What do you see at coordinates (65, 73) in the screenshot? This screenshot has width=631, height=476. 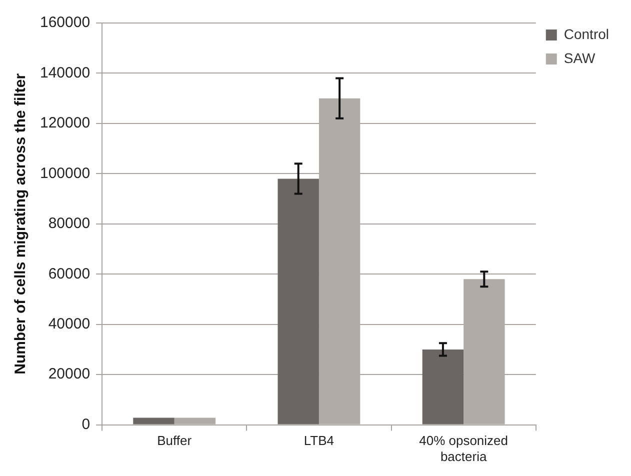 I see `y-tick-label: 140000` at bounding box center [65, 73].